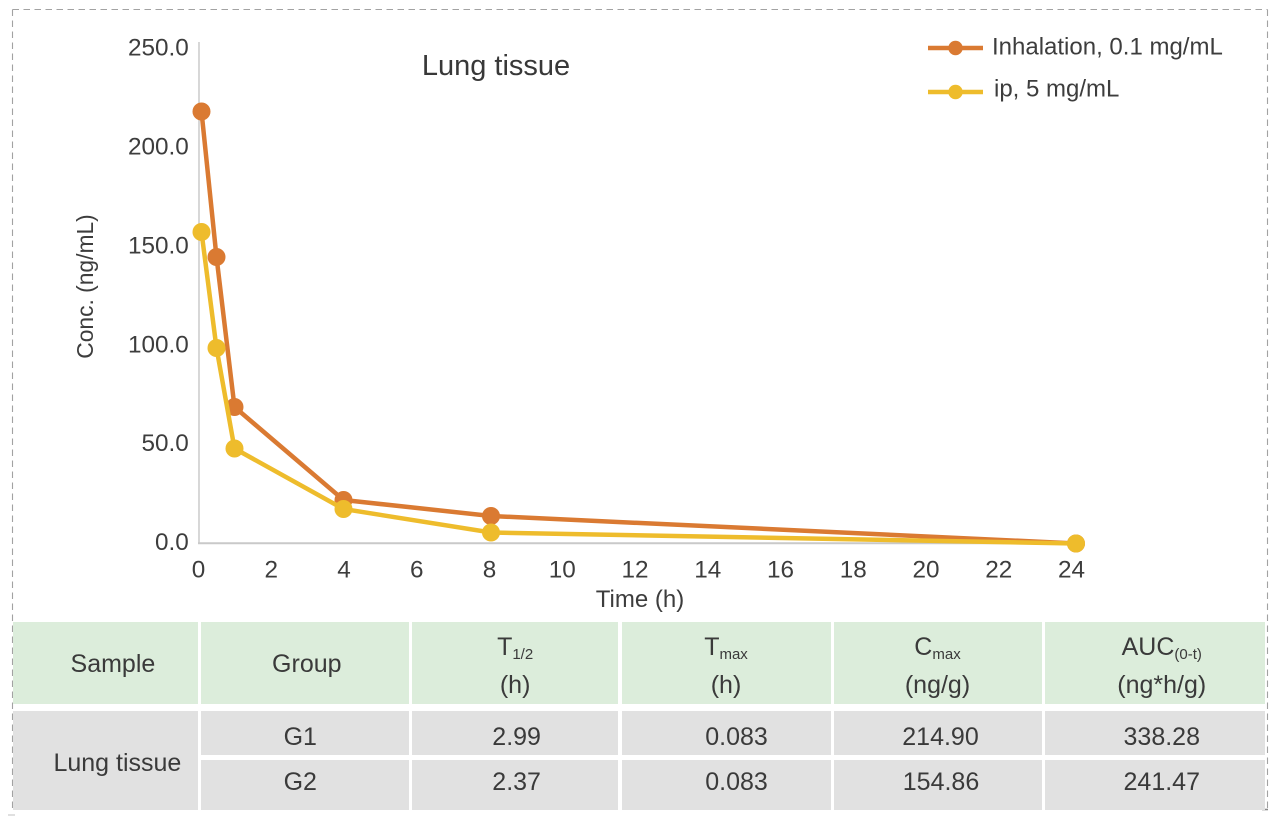 The height and width of the screenshot is (821, 1280). Describe the element at coordinates (496, 66) in the screenshot. I see `svg-text: Lung tissue` at that location.